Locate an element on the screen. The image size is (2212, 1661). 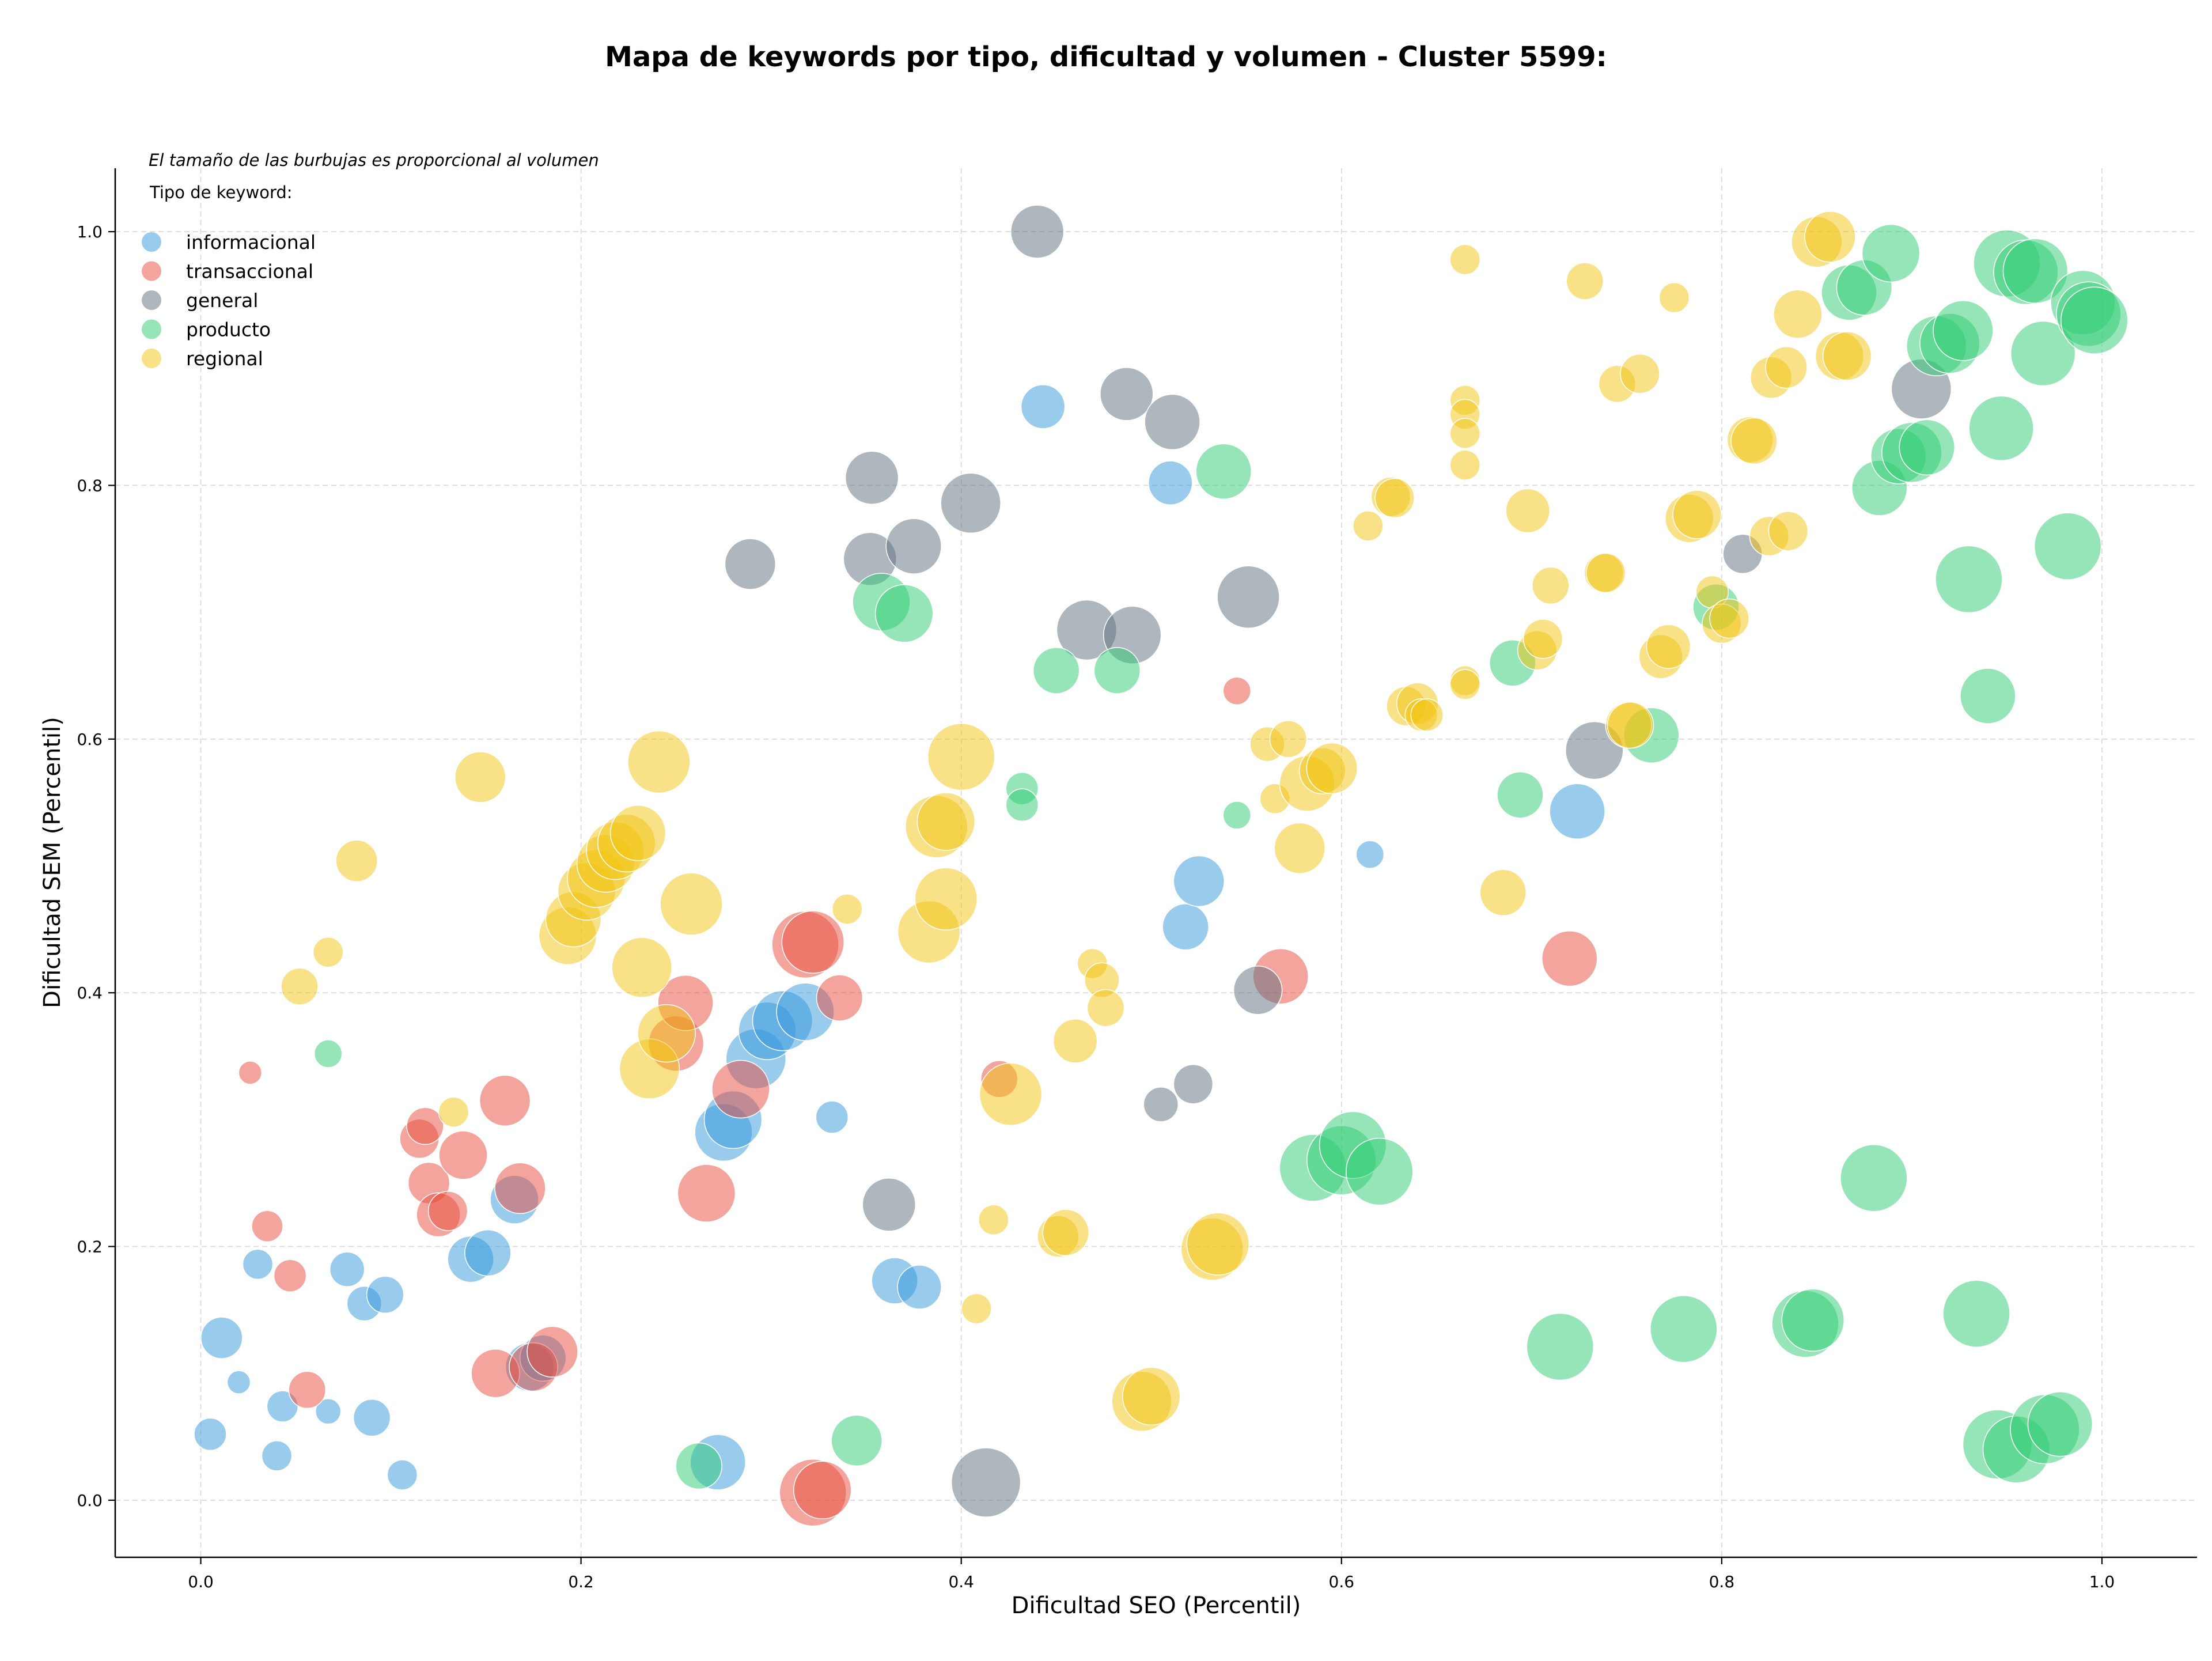
legend-label-general: general is located at coordinates (222, 300).